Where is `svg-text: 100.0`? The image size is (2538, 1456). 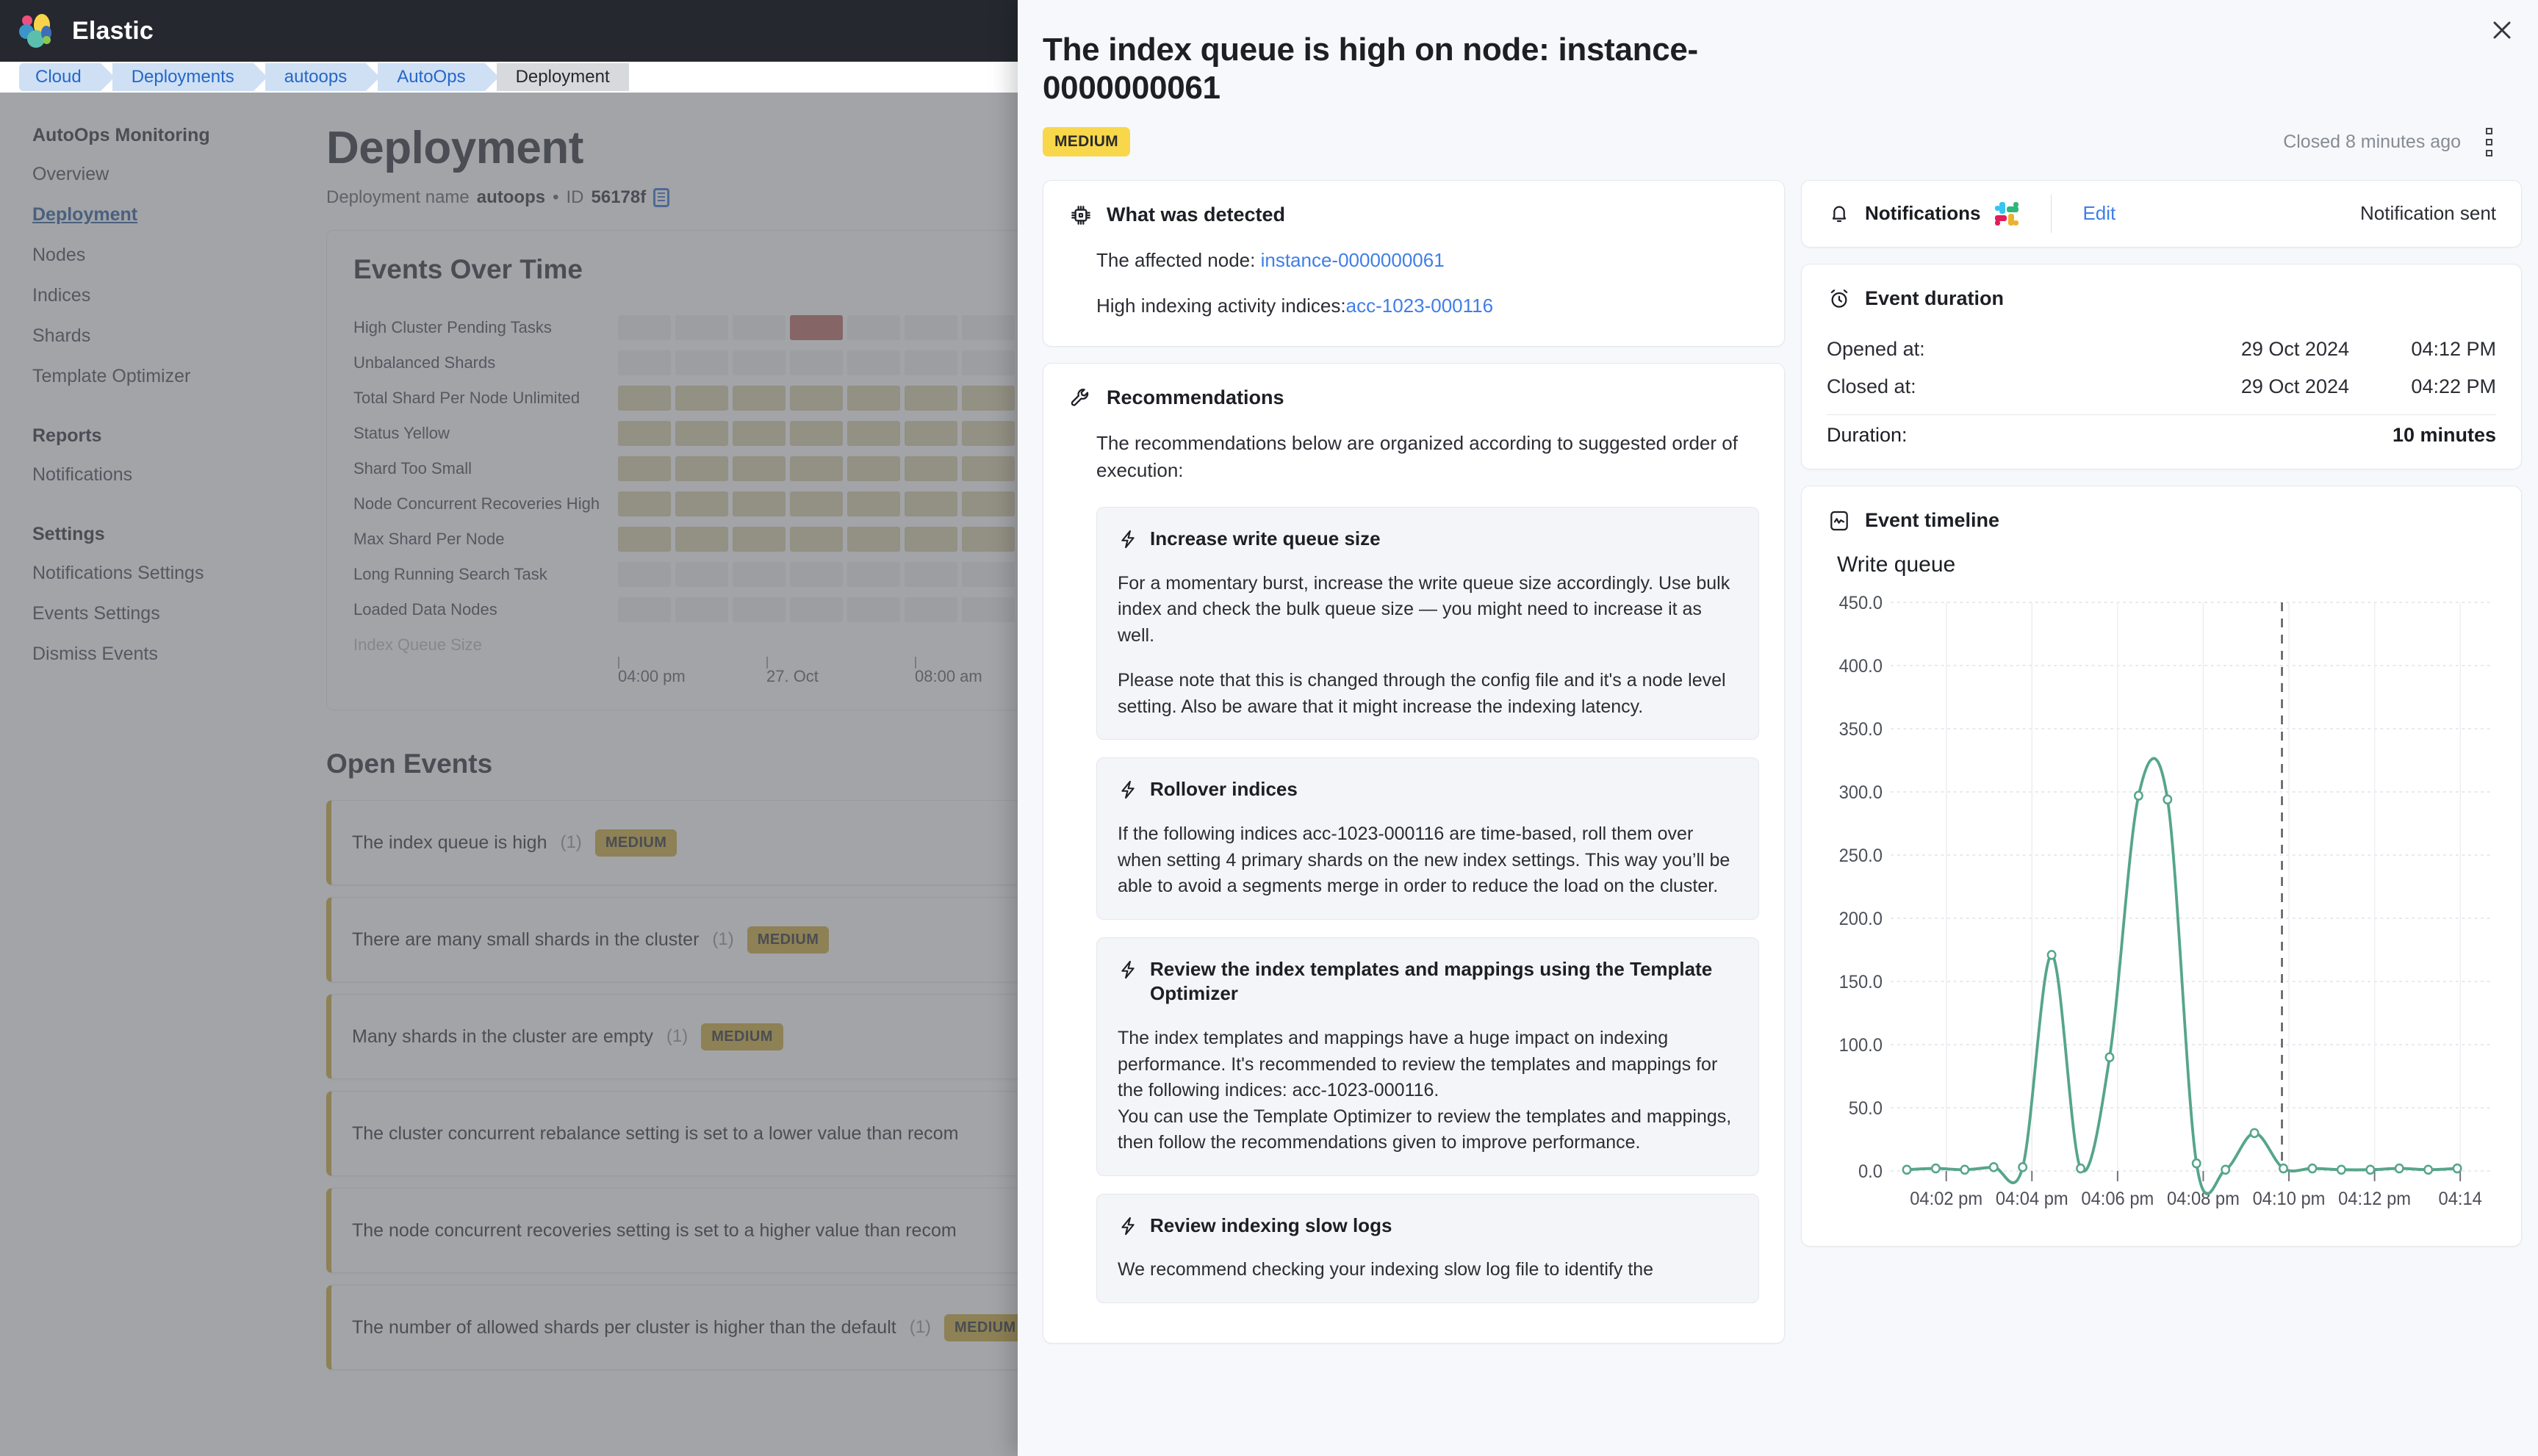 svg-text: 100.0 is located at coordinates (1861, 1045).